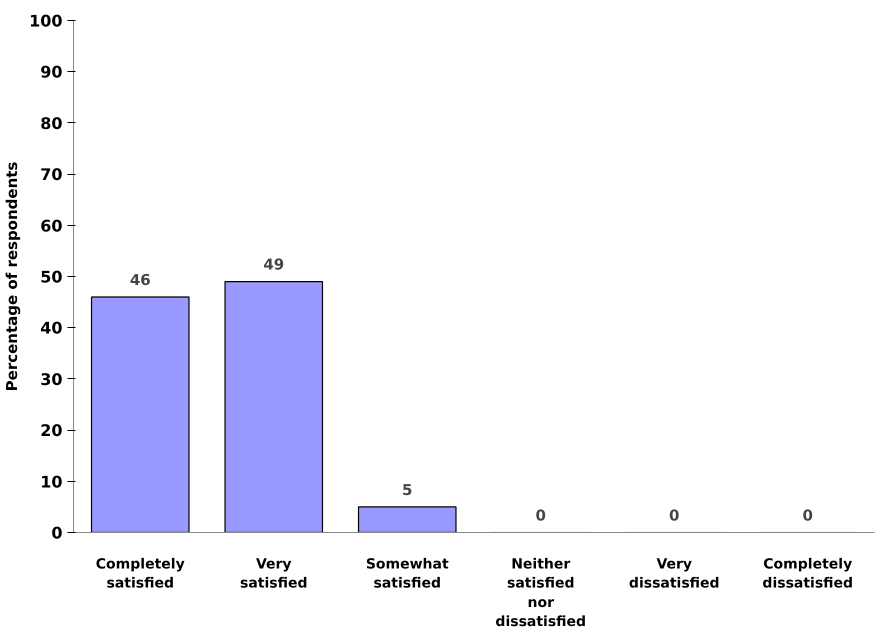 The width and height of the screenshot is (889, 633). I want to click on data-label: 46, so click(140, 279).